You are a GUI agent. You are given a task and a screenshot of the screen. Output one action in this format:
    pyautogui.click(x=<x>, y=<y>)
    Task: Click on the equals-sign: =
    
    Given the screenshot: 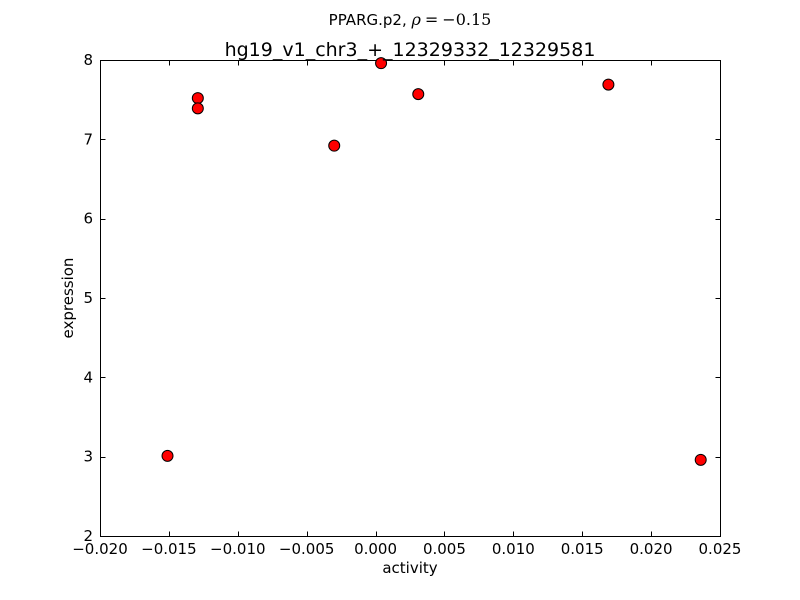 What is the action you would take?
    pyautogui.click(x=431, y=19)
    